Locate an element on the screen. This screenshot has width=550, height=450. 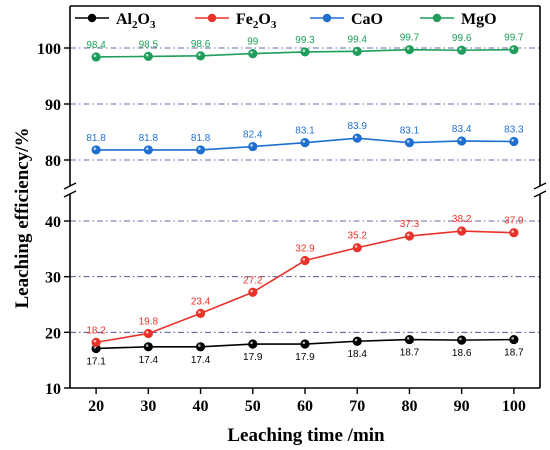
legend-item-al2o3: Al2O3 is located at coordinates (115, 21).